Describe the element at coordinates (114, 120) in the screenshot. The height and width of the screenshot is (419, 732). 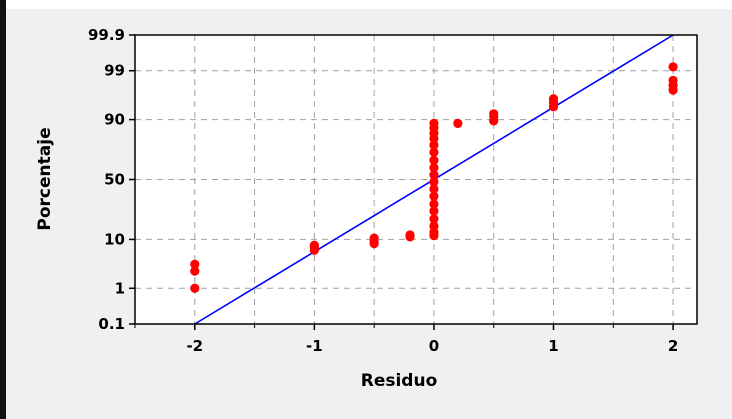
I see `y-tick-label: 90` at that location.